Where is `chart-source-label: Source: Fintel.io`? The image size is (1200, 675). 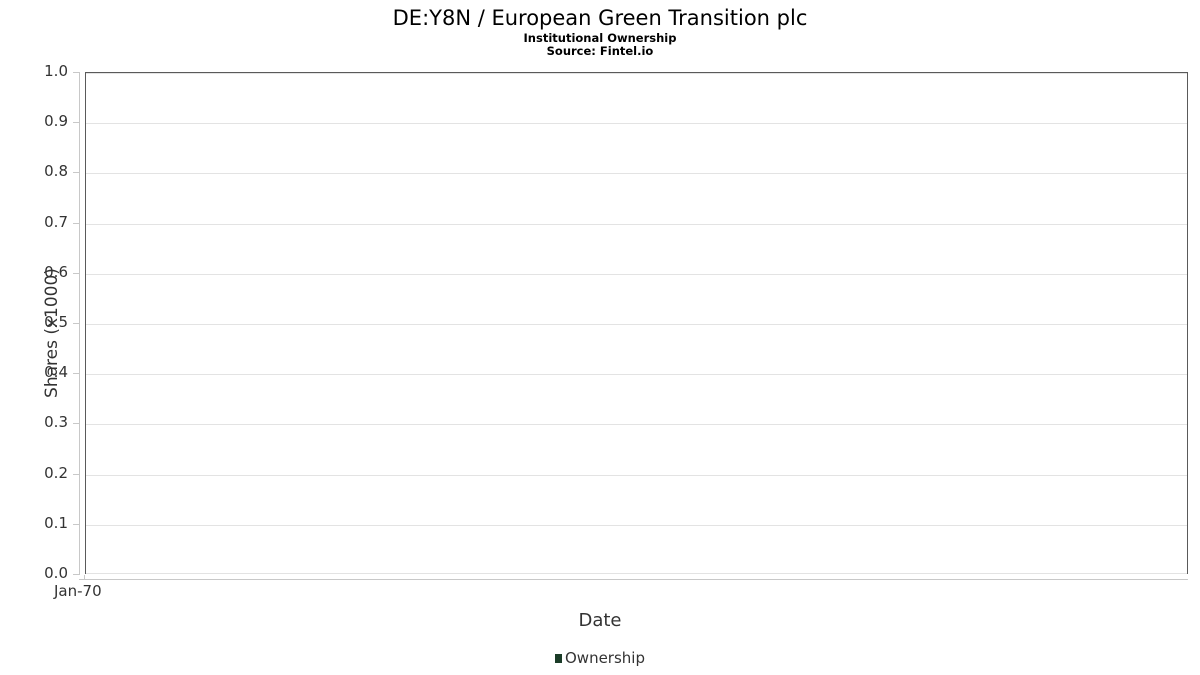 chart-source-label: Source: Fintel.io is located at coordinates (600, 51).